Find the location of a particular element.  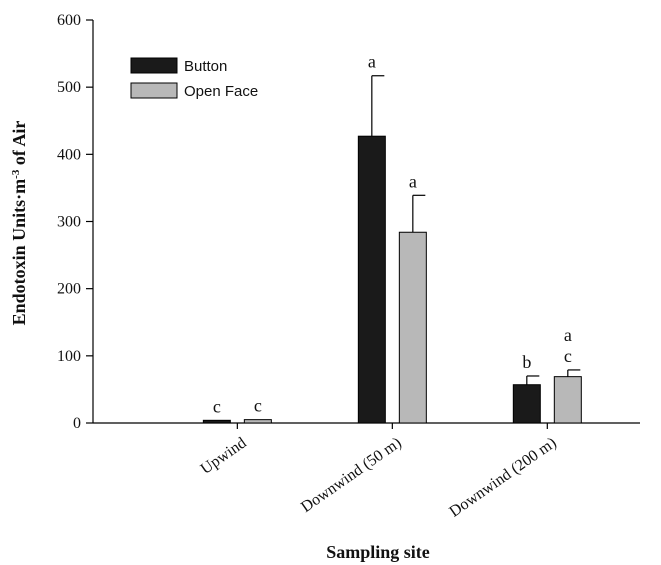

y-tick-label: 400 is located at coordinates (69, 154).